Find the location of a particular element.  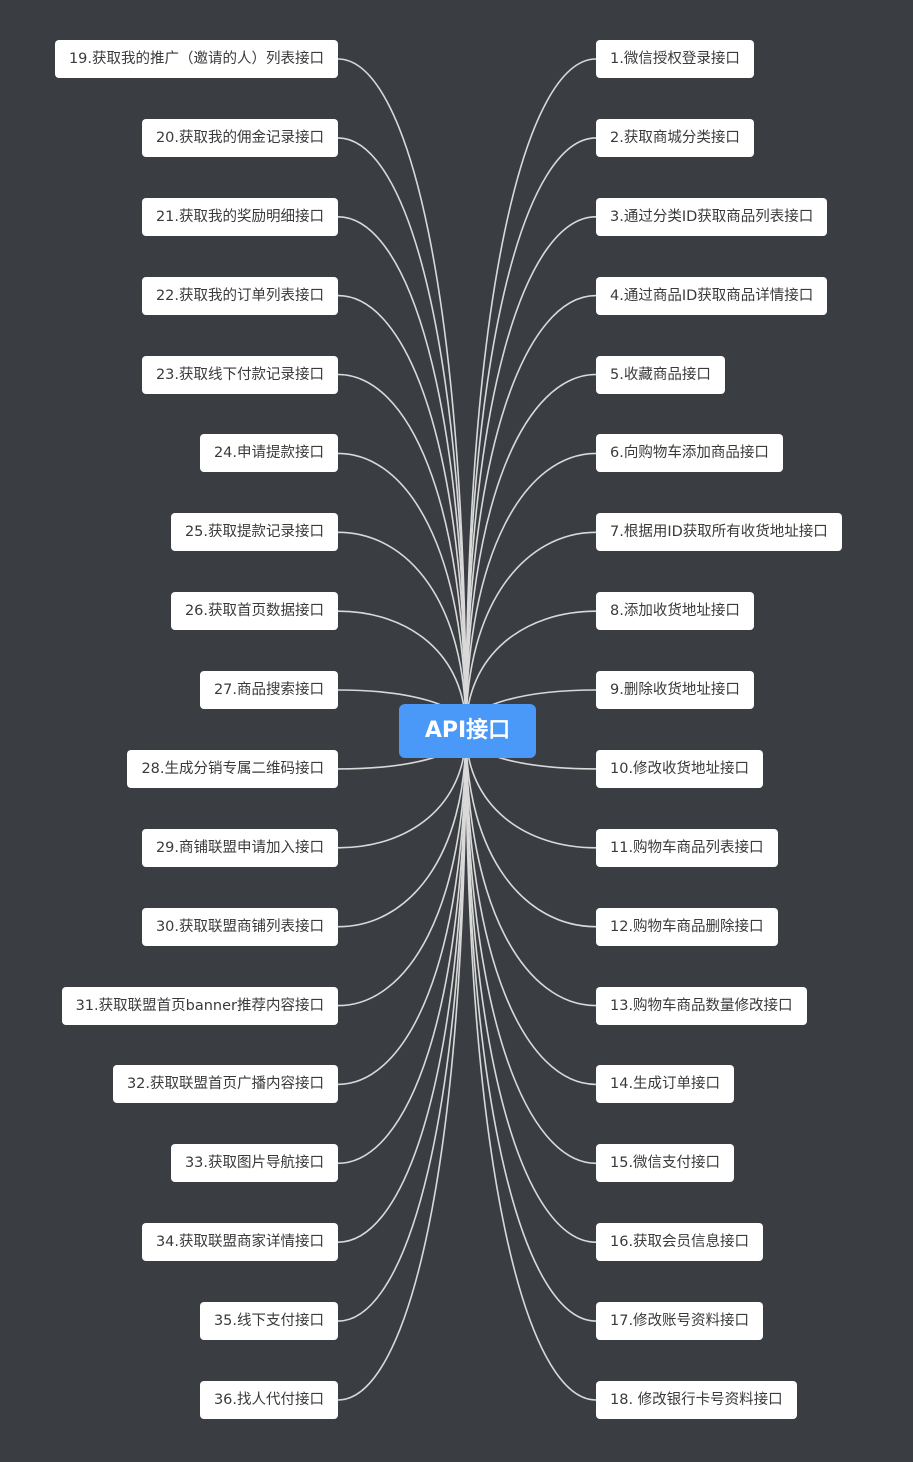

right-branch-node: 7.根据用ID获取所有收货地址接口 is located at coordinates (719, 532).